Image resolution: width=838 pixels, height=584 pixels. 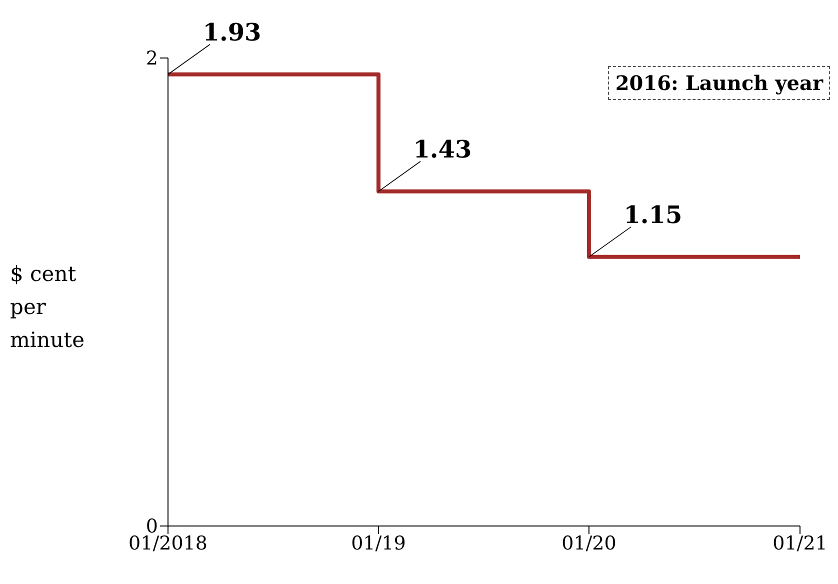 I want to click on x-tick-label: 01/20, so click(x=589, y=543).